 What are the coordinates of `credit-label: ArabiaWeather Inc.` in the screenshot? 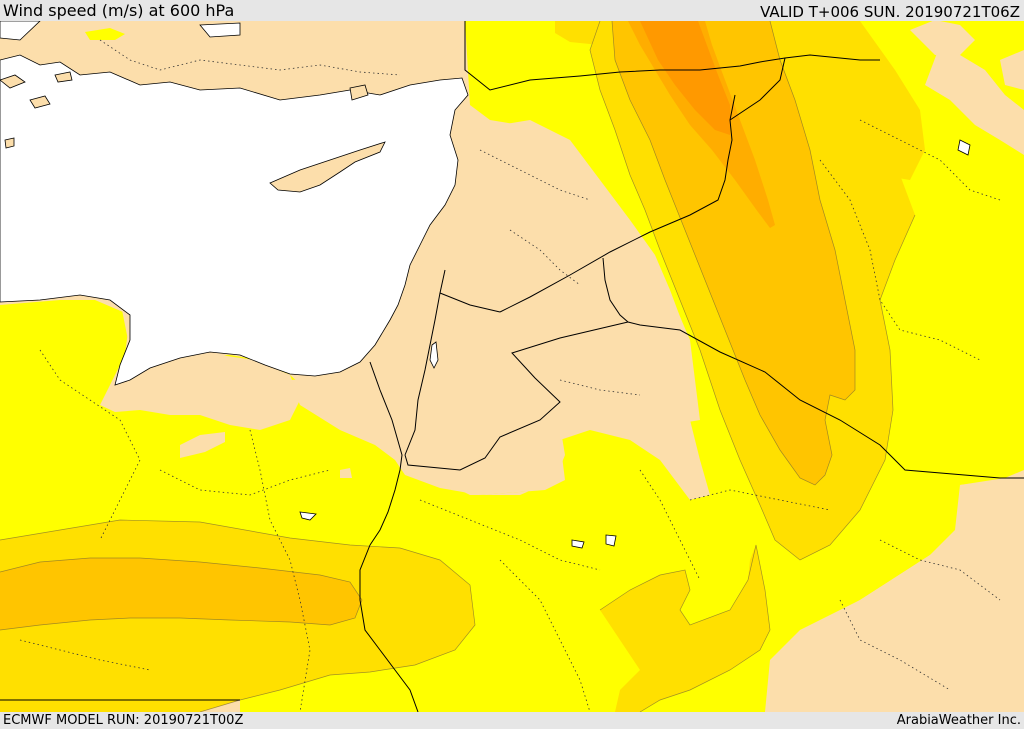 It's located at (958, 720).